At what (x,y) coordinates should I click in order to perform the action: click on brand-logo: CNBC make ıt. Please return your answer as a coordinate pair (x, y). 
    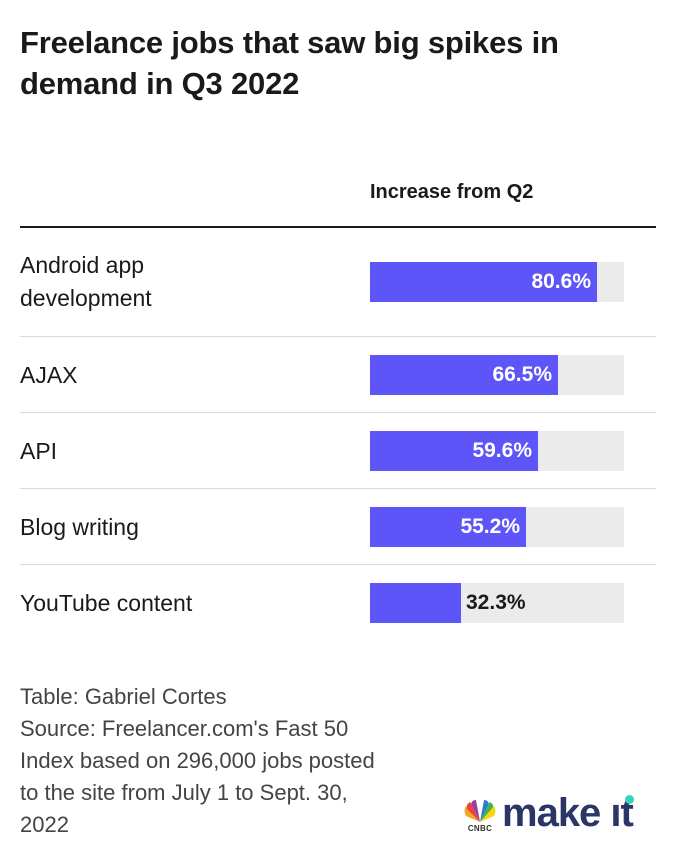
    Looking at the image, I should click on (562, 814).